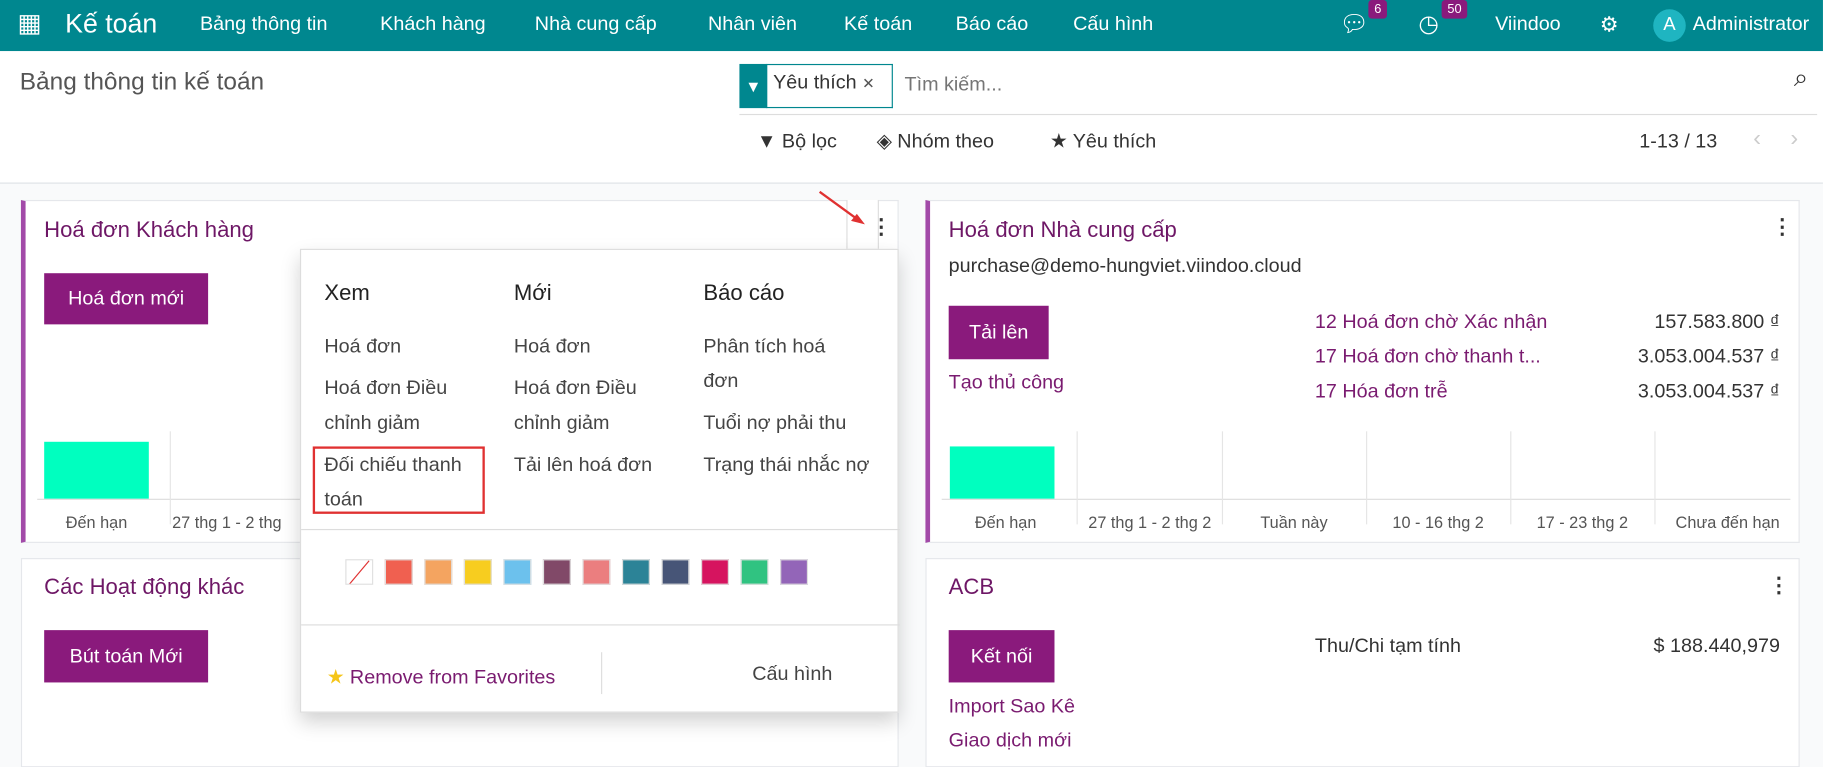 The width and height of the screenshot is (1823, 767). What do you see at coordinates (792, 673) in the screenshot?
I see `settings-link: Cấu hình` at bounding box center [792, 673].